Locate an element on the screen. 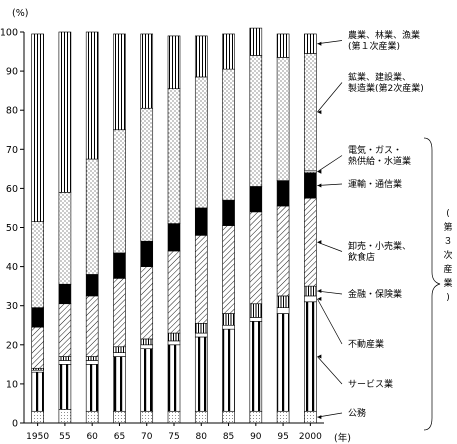  annotation-dai1: 農業、林業、漁業(第１次産業) is located at coordinates (368, 40).